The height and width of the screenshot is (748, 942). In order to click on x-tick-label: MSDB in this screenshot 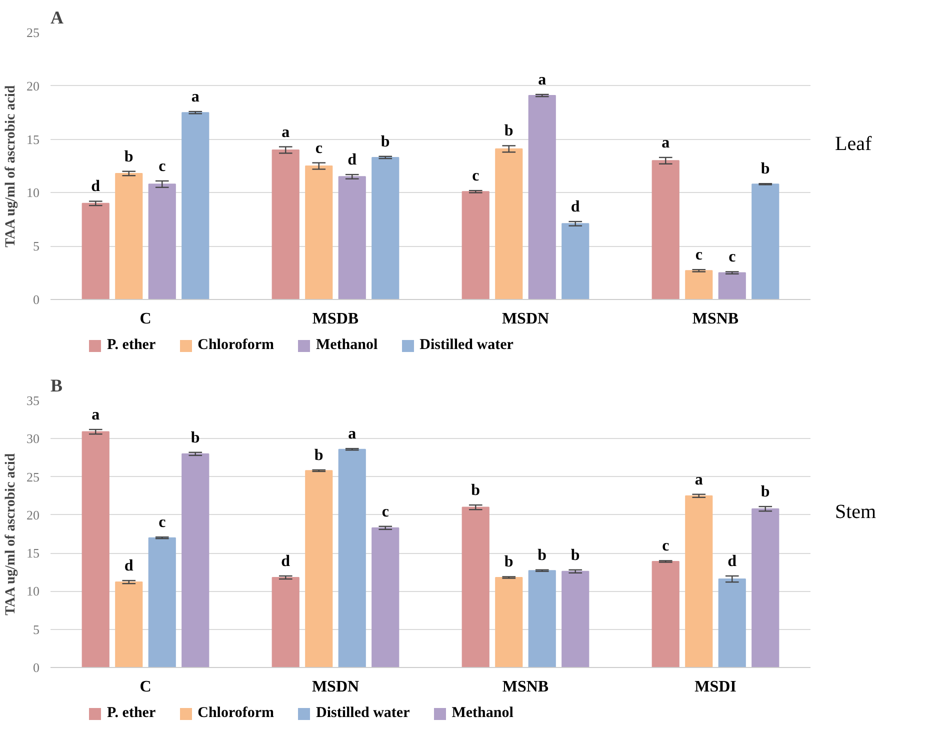, I will do `click(335, 319)`.